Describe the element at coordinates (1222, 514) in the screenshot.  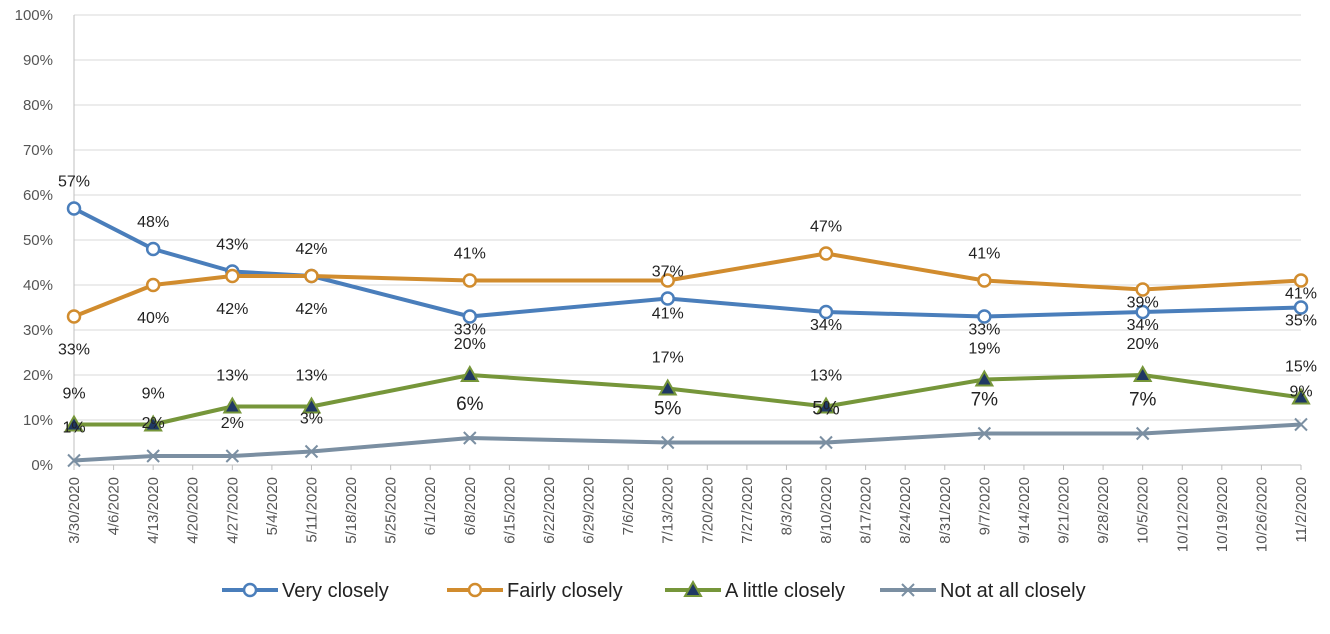
I see `x-tick-label: 10/19/2020` at that location.